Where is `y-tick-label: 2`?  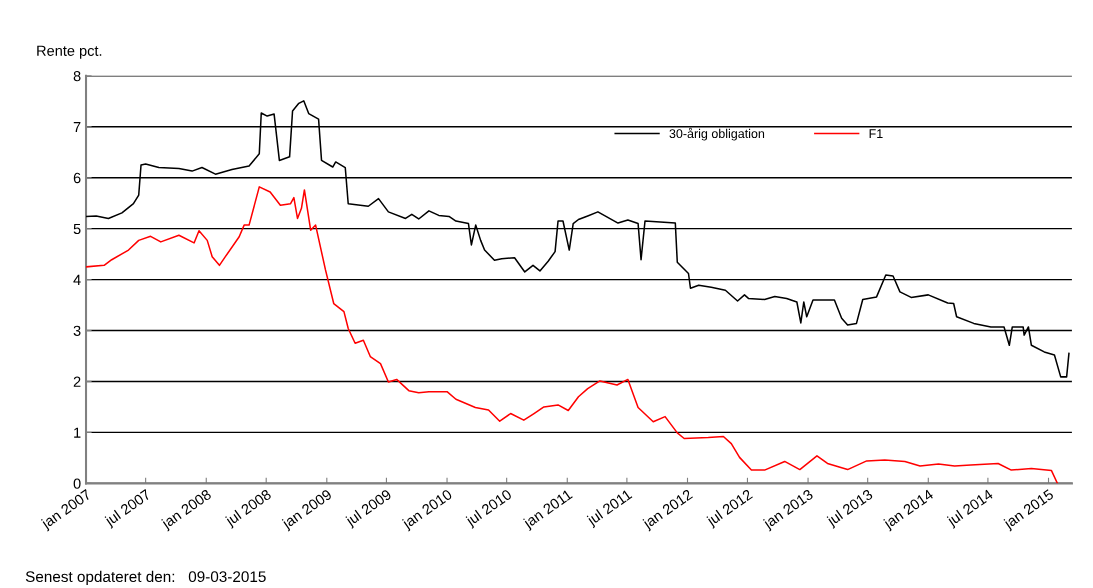 y-tick-label: 2 is located at coordinates (77, 381).